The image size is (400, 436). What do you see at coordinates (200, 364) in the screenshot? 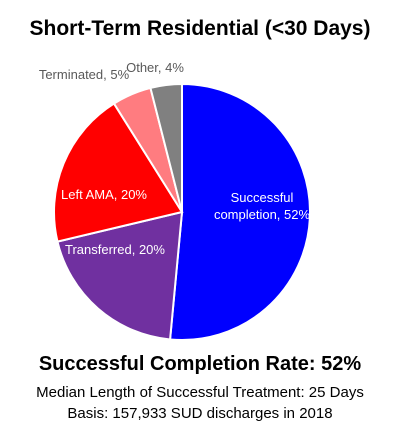
I see `completion-rate: Successful Completion Rate: 52%` at bounding box center [200, 364].